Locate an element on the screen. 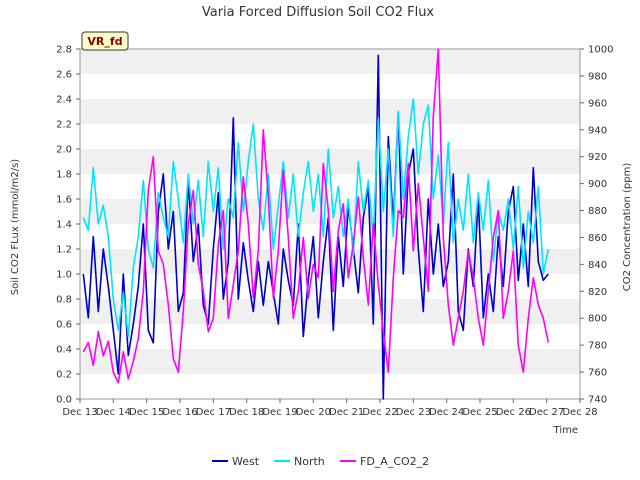 The width and height of the screenshot is (640, 480). y2-tick-label: 940 is located at coordinates (597, 130).